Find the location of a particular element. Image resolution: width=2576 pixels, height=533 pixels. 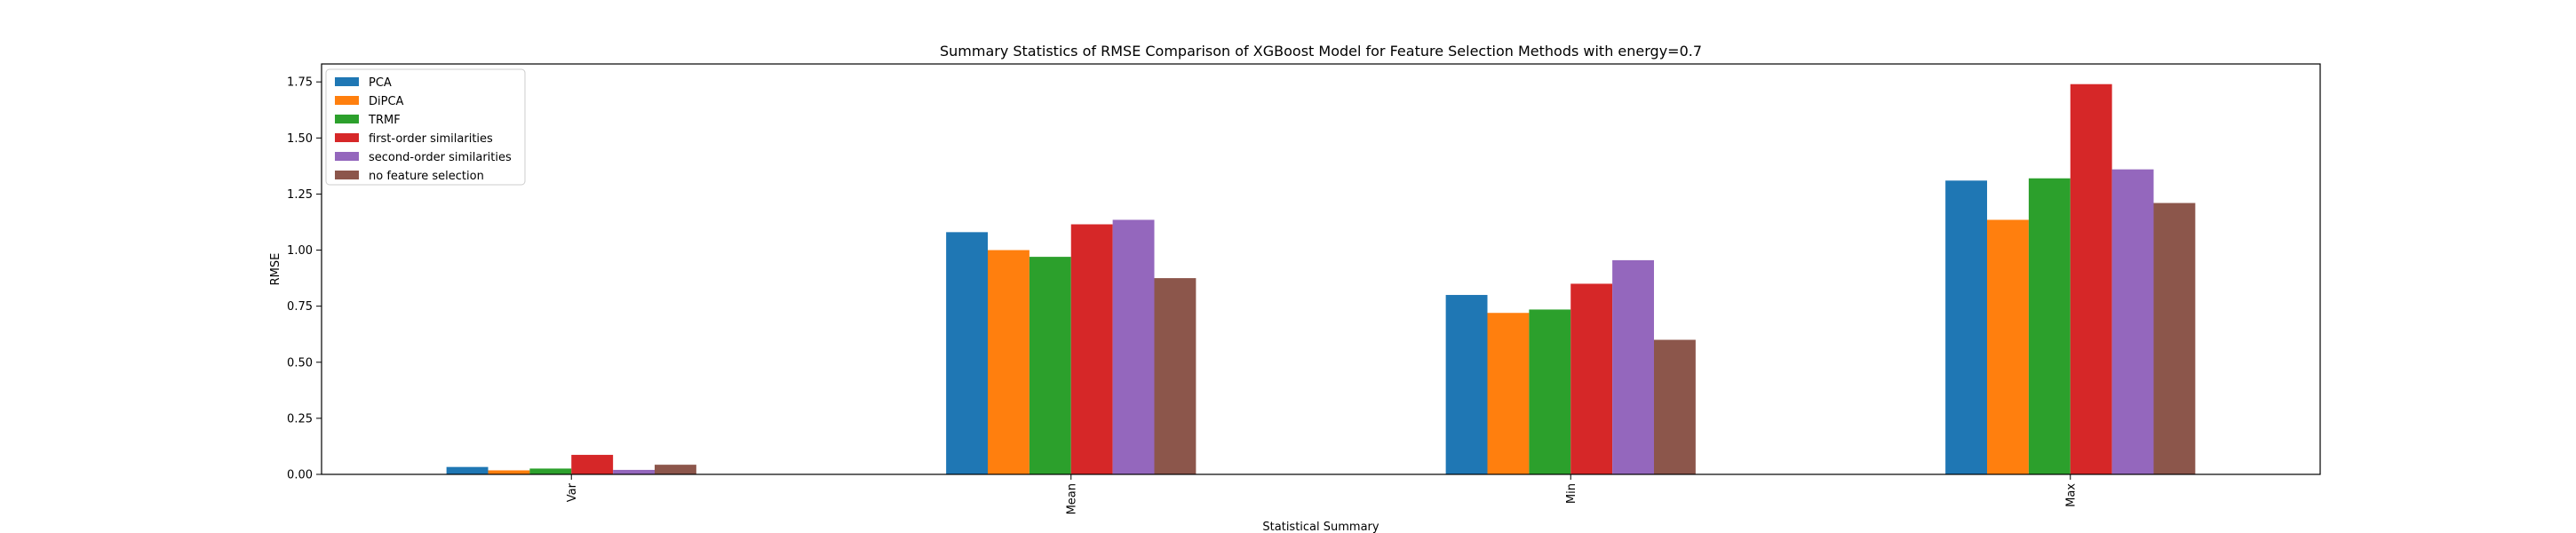

legend-box is located at coordinates (425, 127).